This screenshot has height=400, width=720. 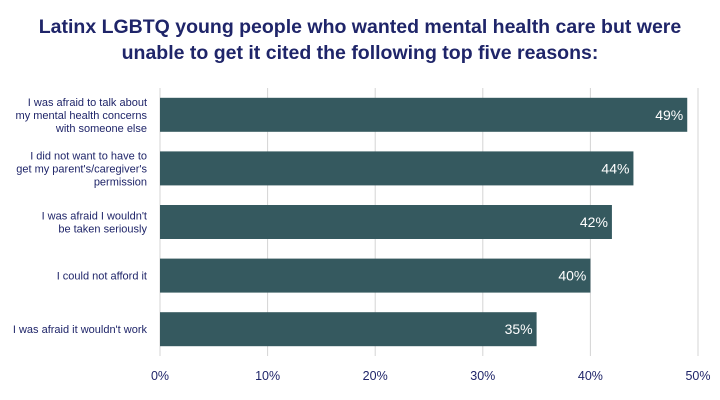 I want to click on x-tick-label: 20%, so click(x=375, y=376).